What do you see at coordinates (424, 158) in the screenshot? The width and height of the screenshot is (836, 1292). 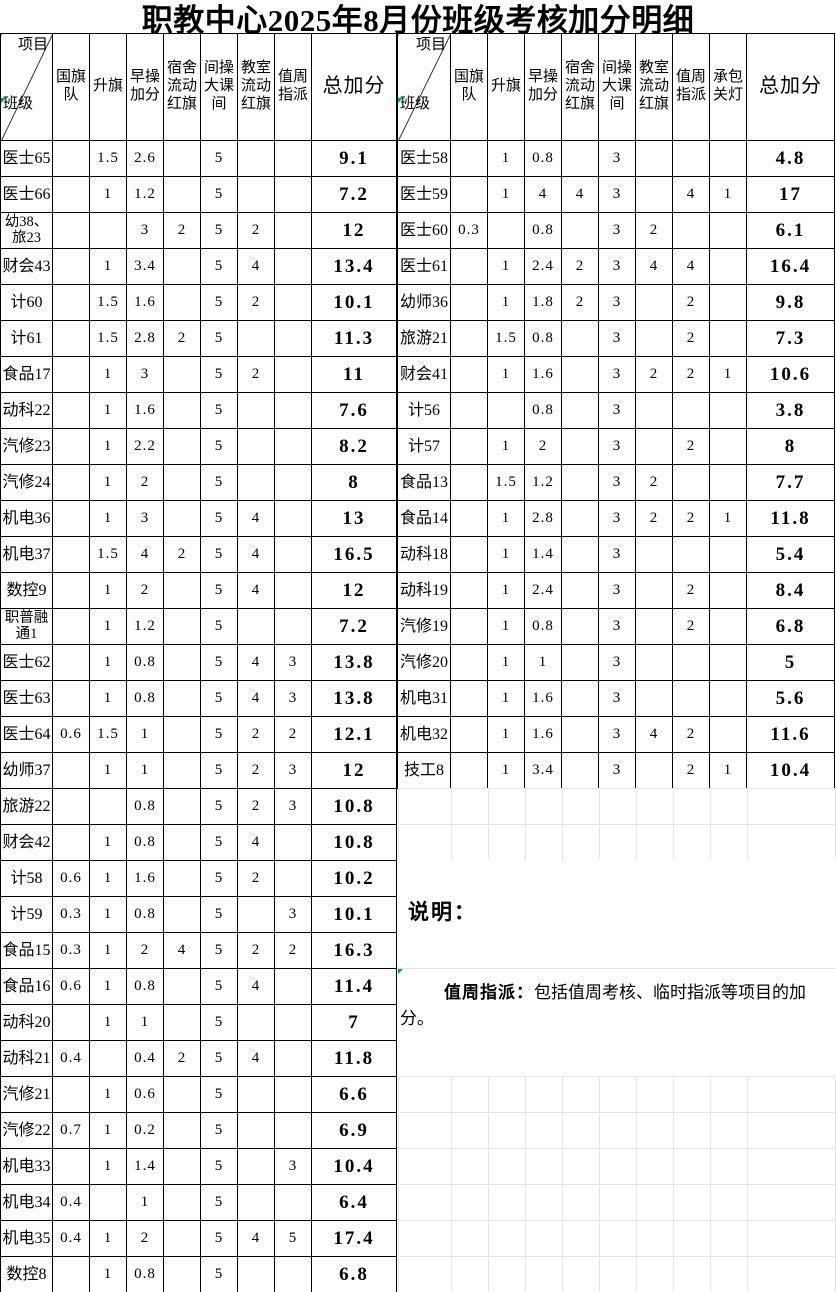 I see `row-class-label: 医士58` at bounding box center [424, 158].